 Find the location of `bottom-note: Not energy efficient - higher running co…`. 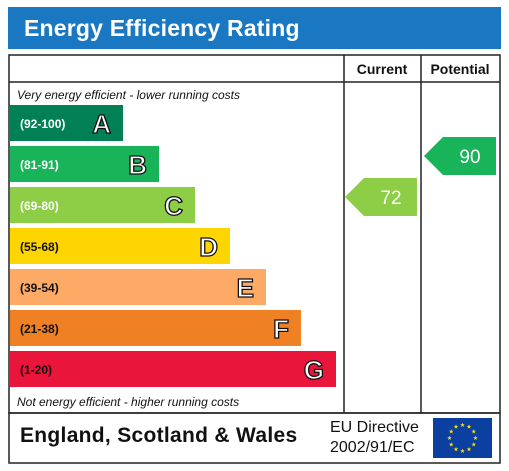

bottom-note: Not energy efficient - higher running co… is located at coordinates (128, 402).